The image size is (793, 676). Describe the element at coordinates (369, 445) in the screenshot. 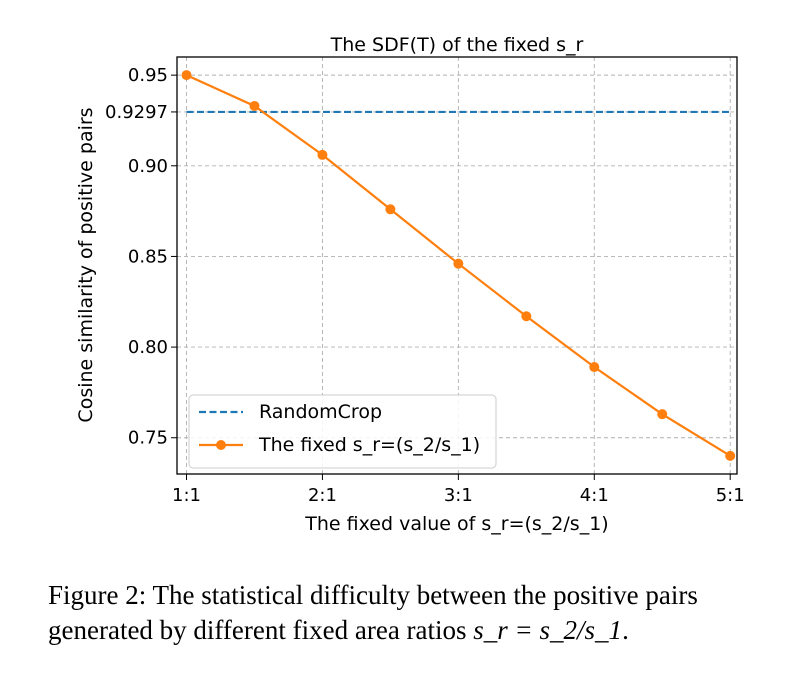

I see `legend-fixed-sr-label: The fixed s_r=(s_2/s_1)` at that location.